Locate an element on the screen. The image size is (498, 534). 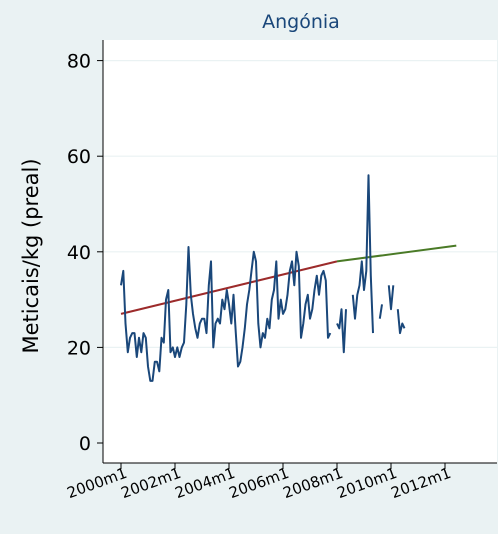
x-tick-label: 2006m1 is located at coordinates (259, 483).